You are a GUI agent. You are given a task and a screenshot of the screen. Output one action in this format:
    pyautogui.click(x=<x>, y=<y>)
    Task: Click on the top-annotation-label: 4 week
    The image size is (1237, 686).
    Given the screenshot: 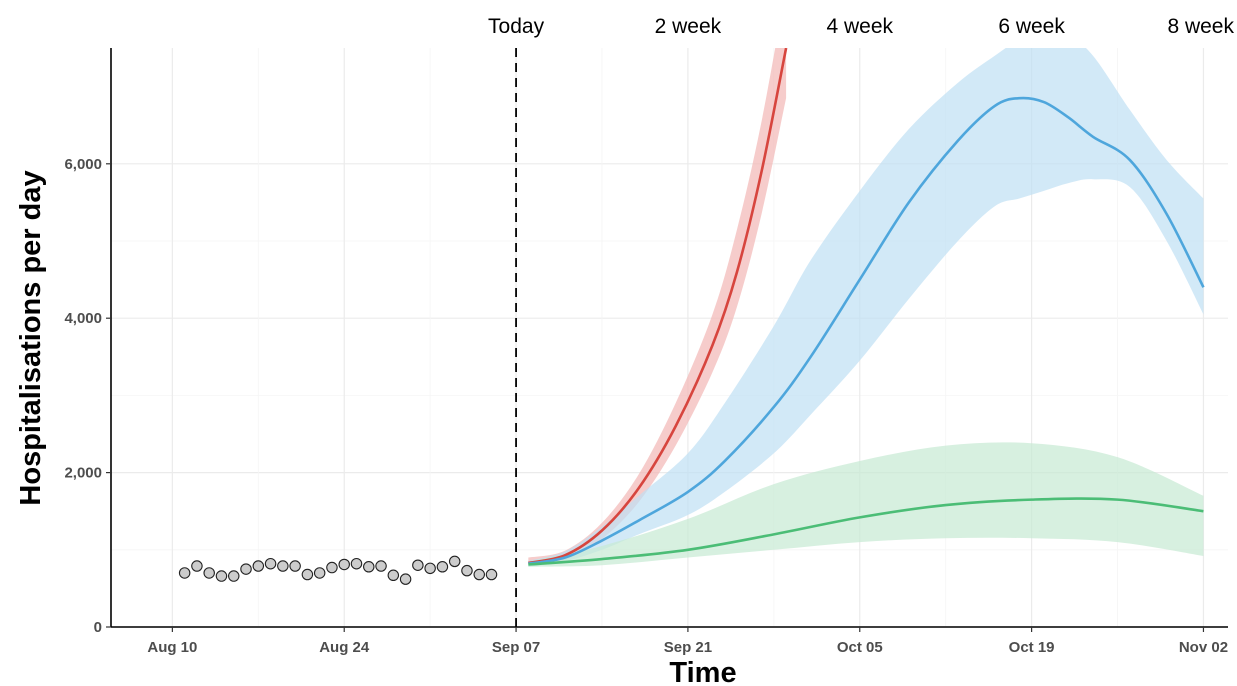 What is the action you would take?
    pyautogui.click(x=859, y=26)
    